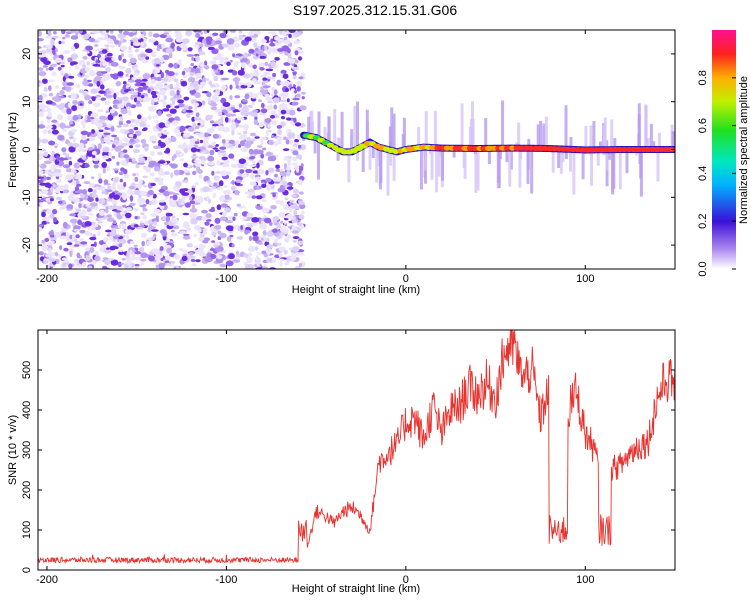  I want to click on x-tick-label: -100, so click(226, 279).